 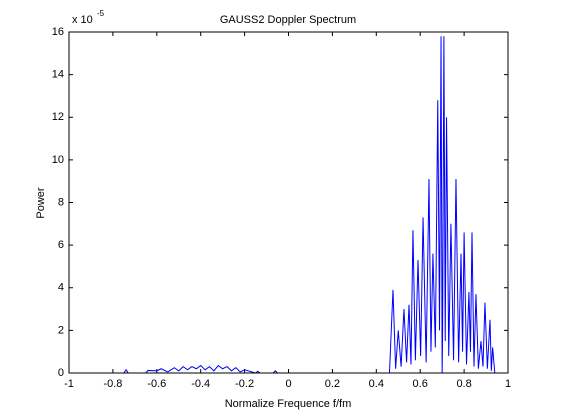 What do you see at coordinates (376, 384) in the screenshot?
I see `x-tick-label: 0.4` at bounding box center [376, 384].